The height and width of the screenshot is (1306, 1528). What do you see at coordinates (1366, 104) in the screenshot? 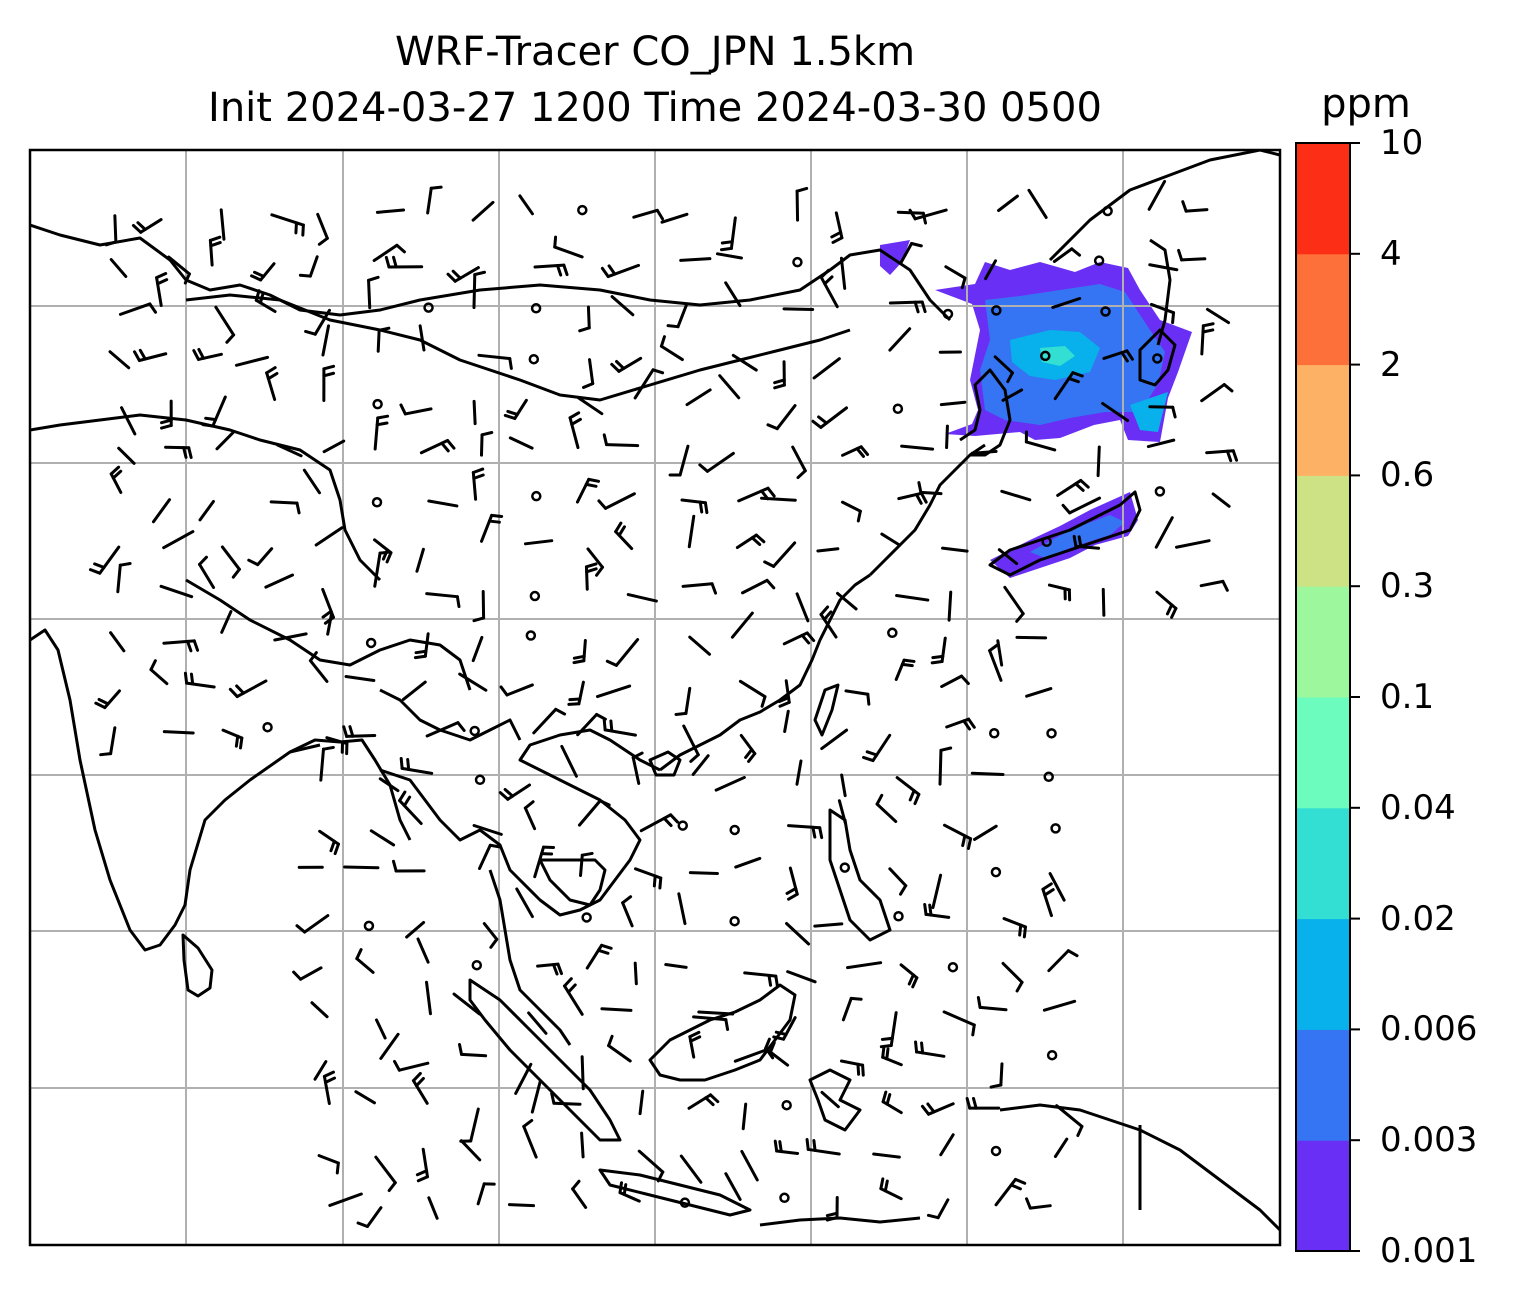
I see `colorbar-unit-label: ppm` at bounding box center [1366, 104].